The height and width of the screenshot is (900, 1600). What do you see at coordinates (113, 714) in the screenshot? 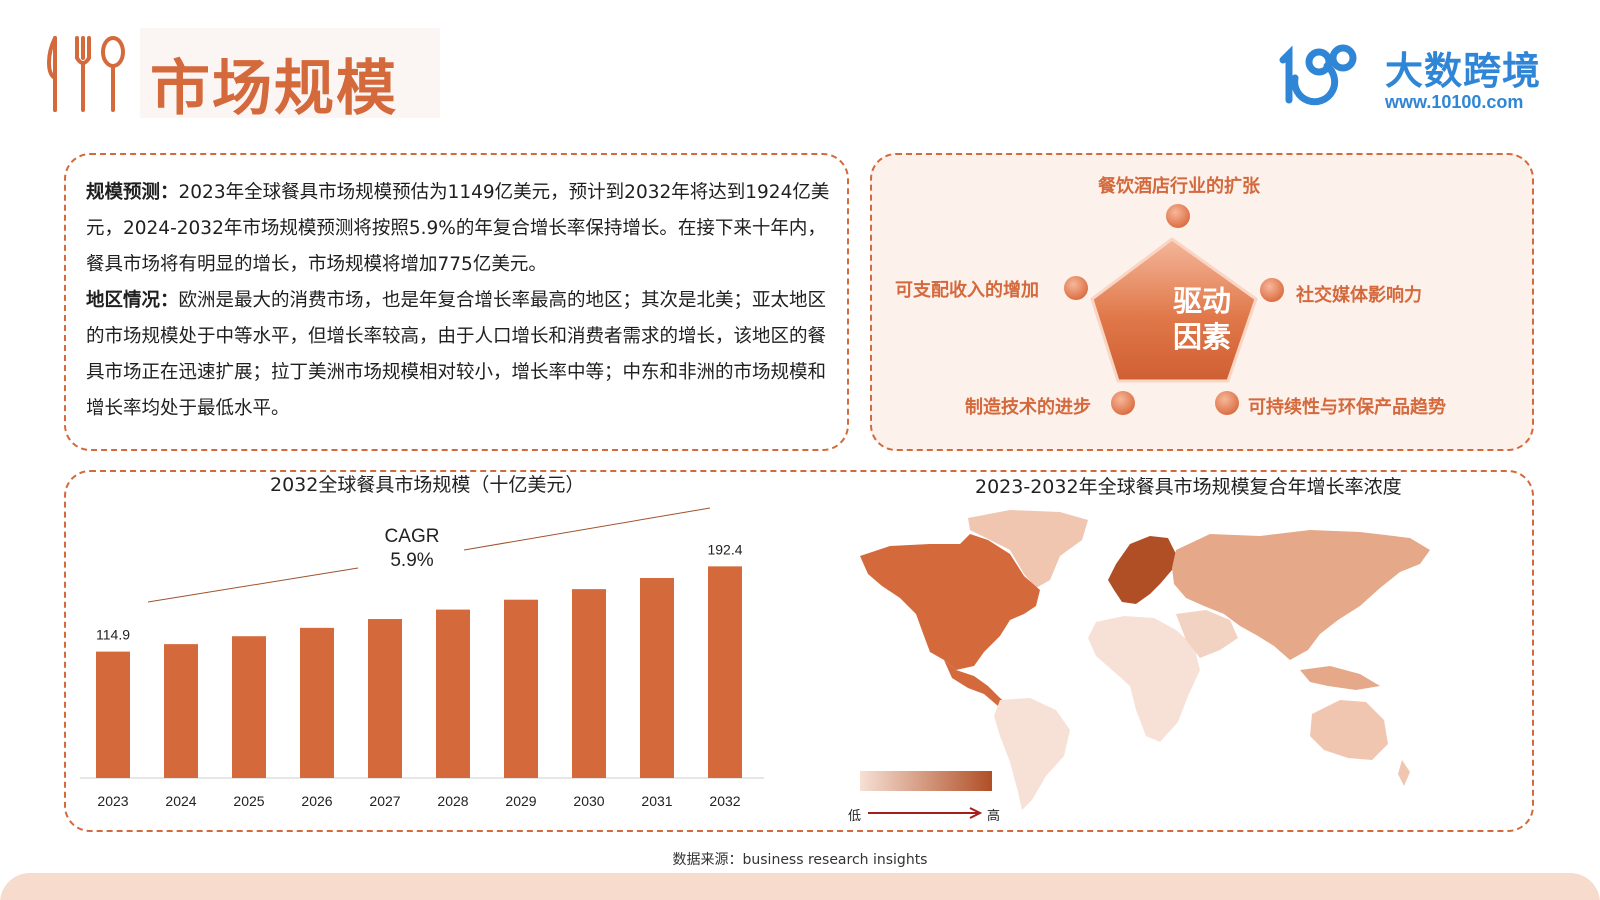
I see `bar-2023` at bounding box center [113, 714].